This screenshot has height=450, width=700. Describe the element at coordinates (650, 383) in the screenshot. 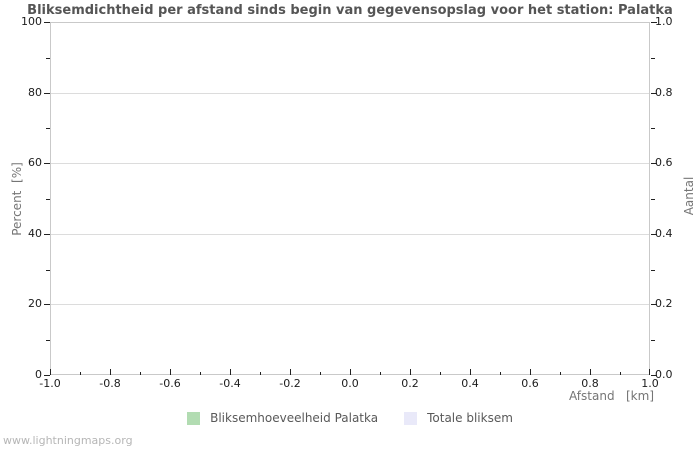

I see `x-tick-label: 1.0` at that location.